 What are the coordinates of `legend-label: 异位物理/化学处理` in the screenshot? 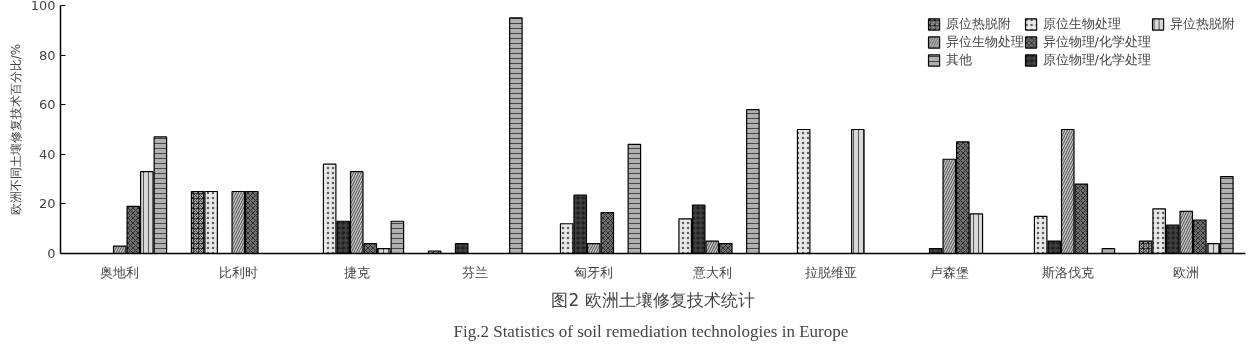 It's located at (1096, 42).